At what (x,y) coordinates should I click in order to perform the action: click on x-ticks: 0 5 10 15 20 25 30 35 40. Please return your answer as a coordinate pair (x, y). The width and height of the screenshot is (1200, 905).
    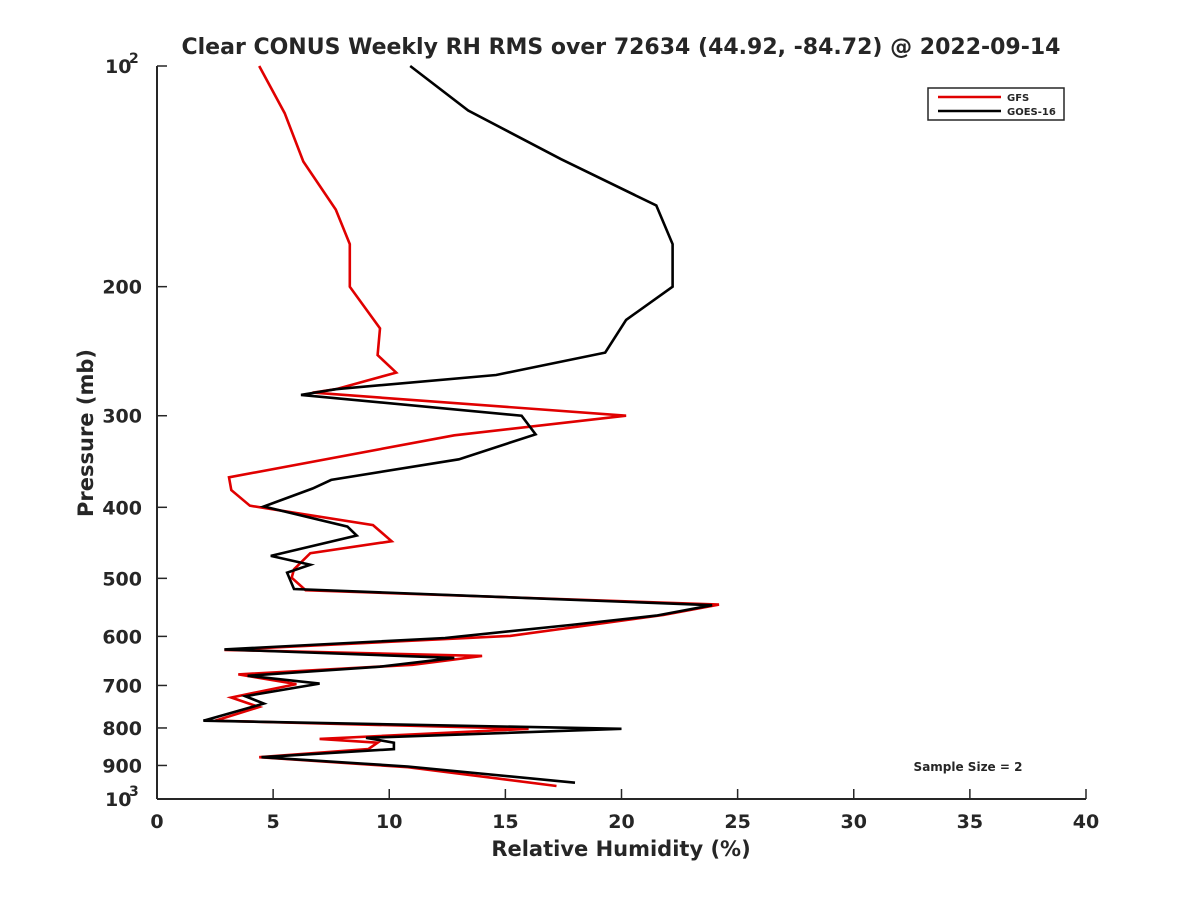
    Looking at the image, I should click on (624, 811).